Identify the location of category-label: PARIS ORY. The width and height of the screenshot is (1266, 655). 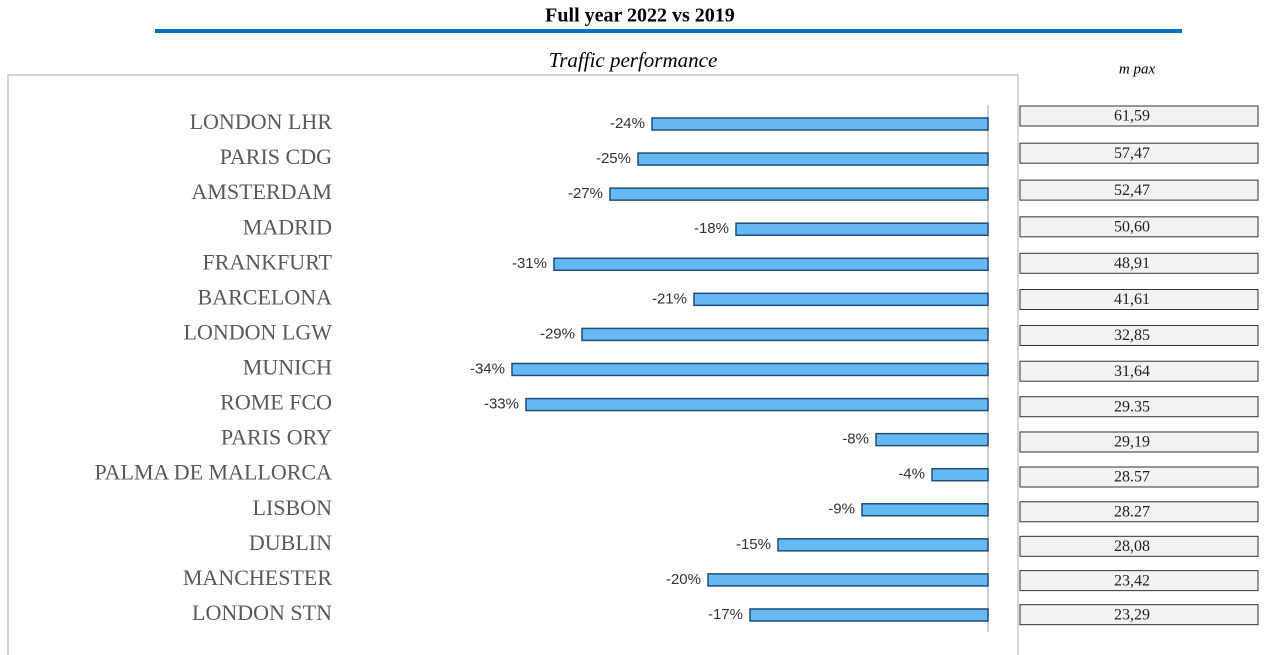
(276, 437).